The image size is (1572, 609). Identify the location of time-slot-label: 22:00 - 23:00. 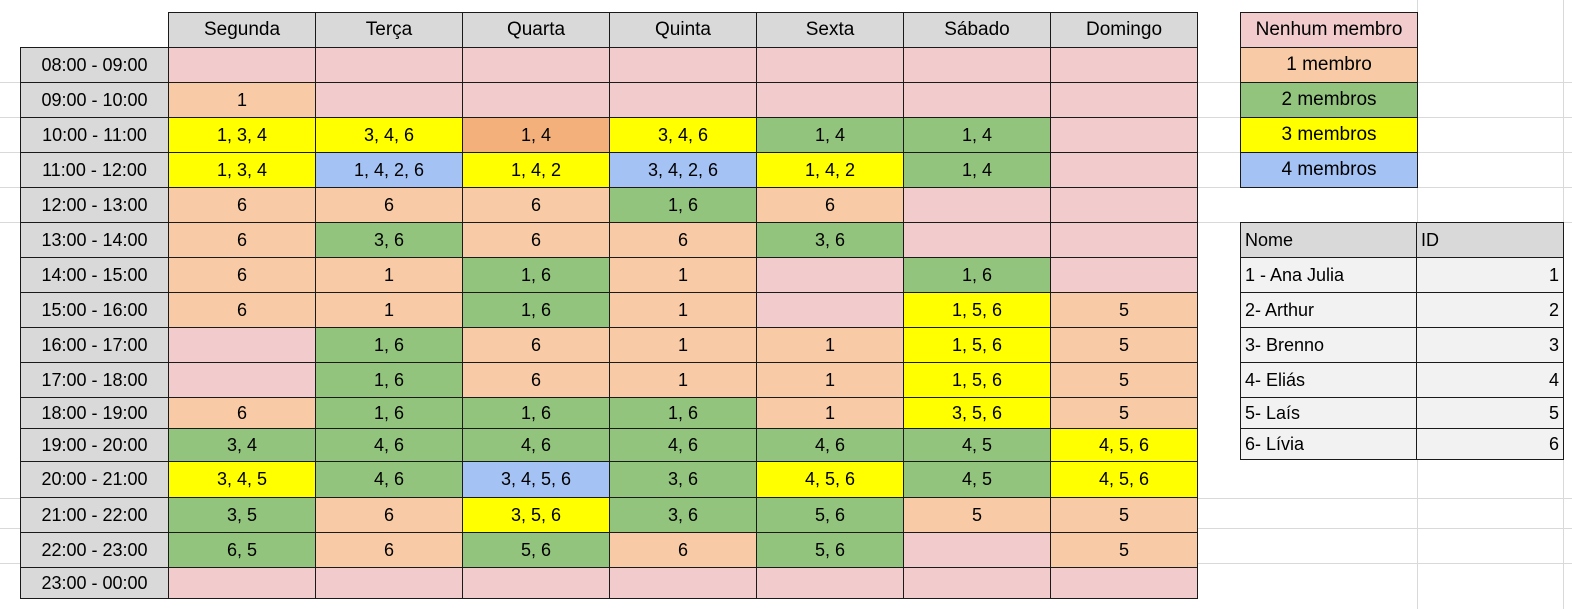
(94, 550).